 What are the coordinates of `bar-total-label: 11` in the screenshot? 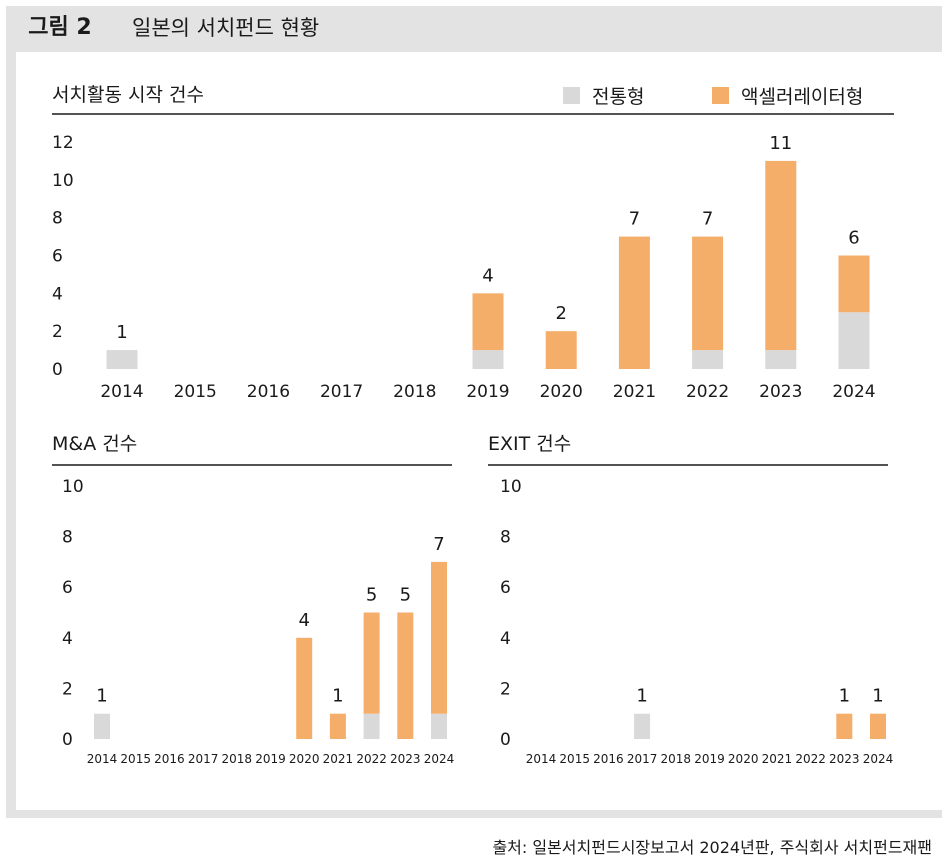 It's located at (780, 143).